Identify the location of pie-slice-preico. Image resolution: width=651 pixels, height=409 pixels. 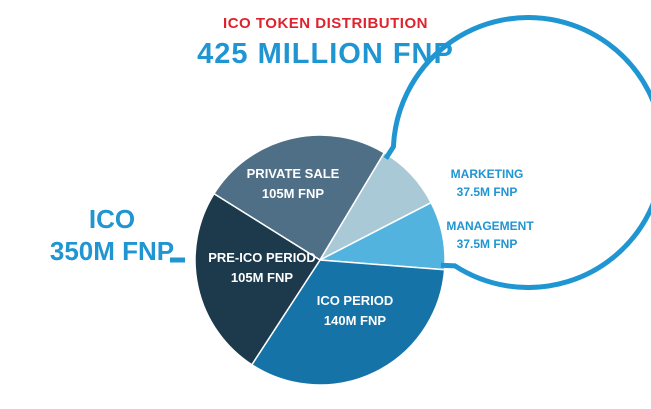
(258, 279).